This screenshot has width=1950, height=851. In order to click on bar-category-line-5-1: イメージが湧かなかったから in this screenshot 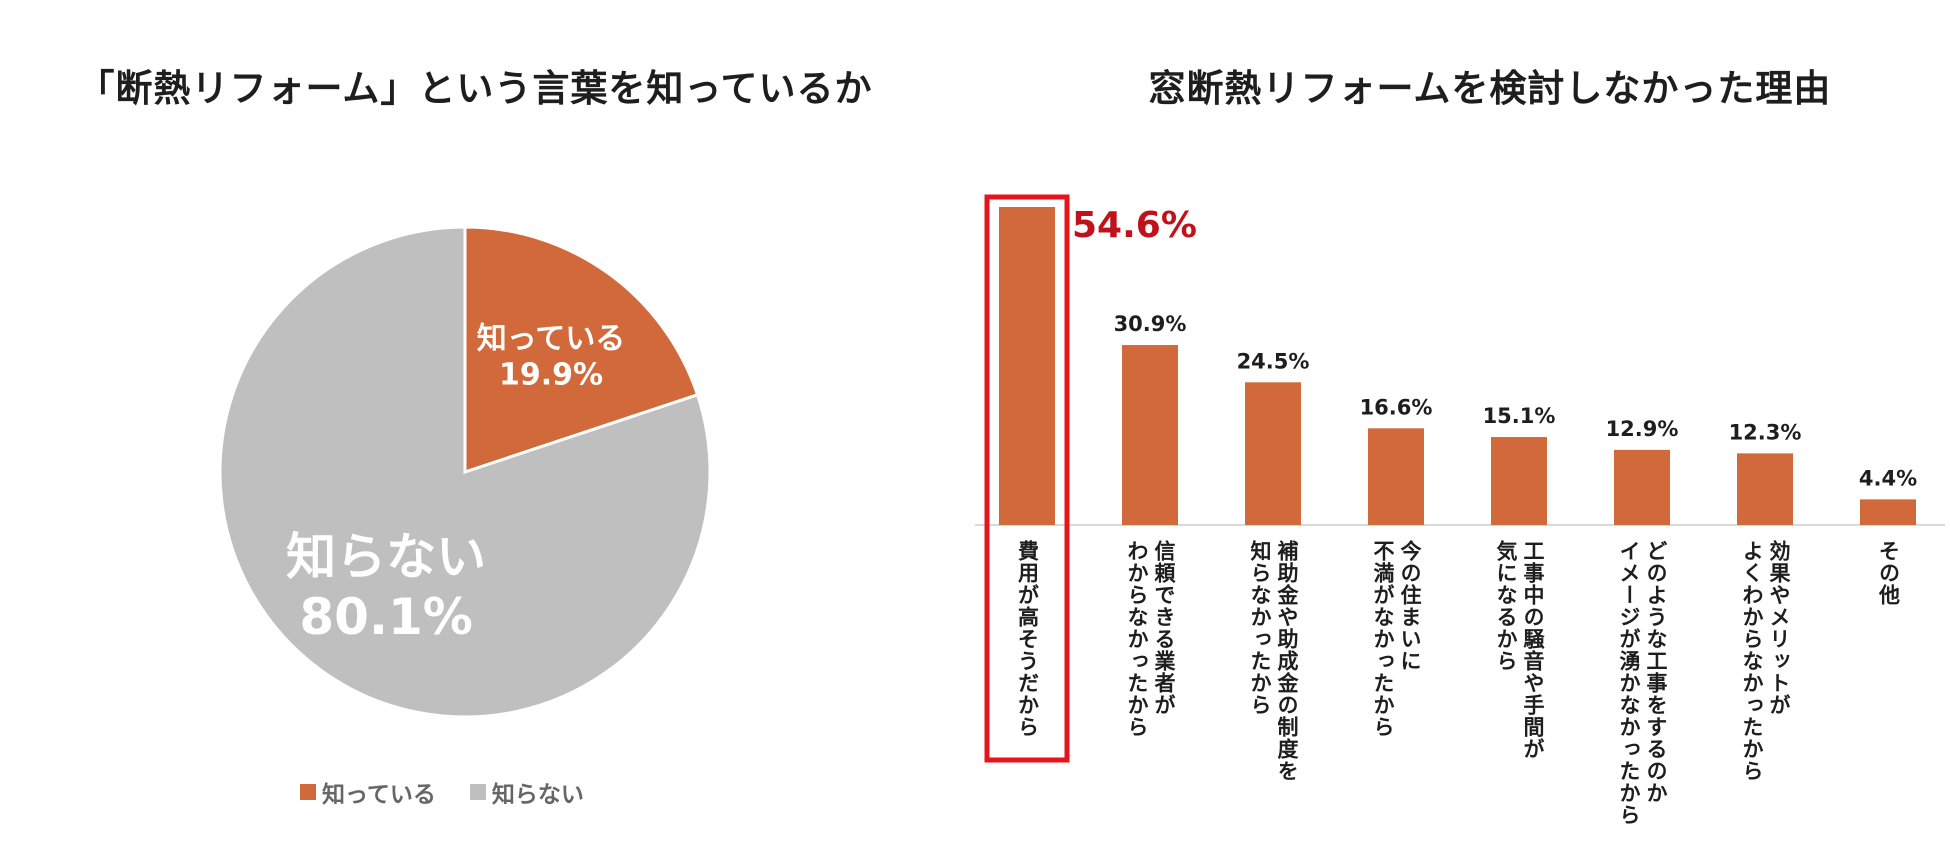, I will do `click(1629, 683)`.